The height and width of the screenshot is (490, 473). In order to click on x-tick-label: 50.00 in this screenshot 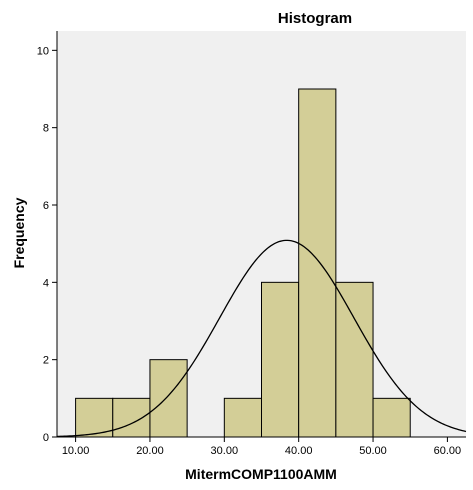, I will do `click(373, 451)`.